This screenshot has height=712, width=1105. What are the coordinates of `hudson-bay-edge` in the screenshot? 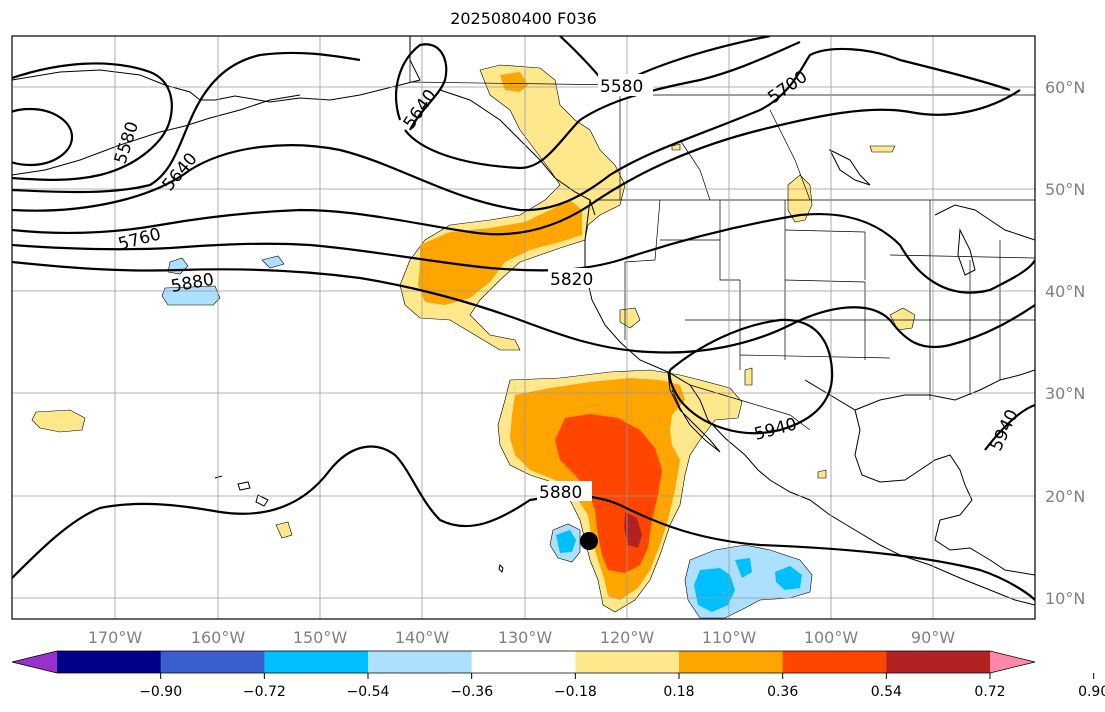 It's located at (849, 167).